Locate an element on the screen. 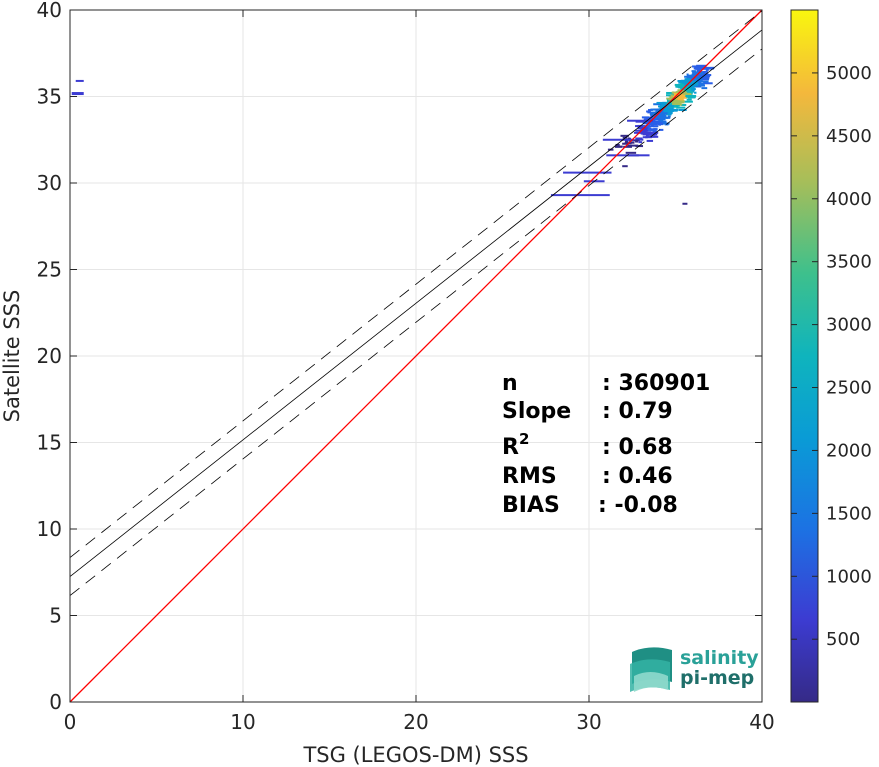 This screenshot has height=767, width=879. colorbar-tick-label: 4500 is located at coordinates (849, 136).